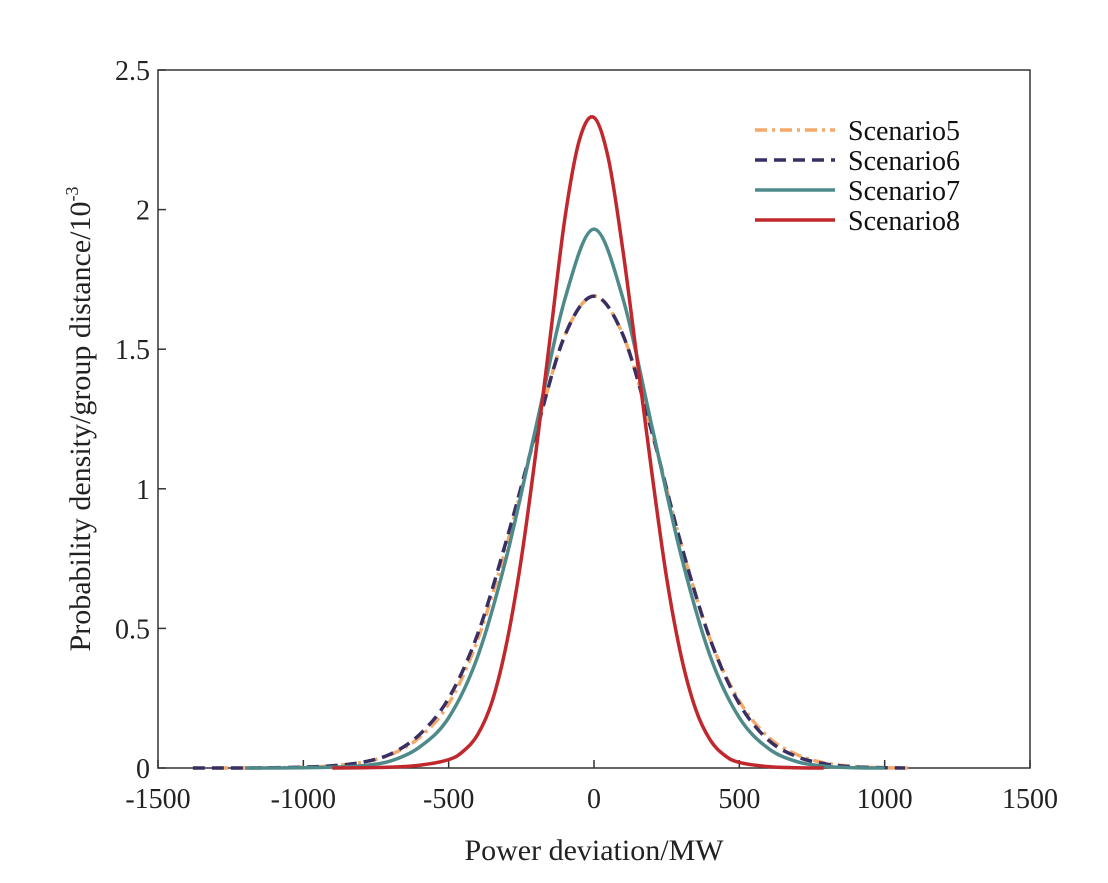  Describe the element at coordinates (140, 420) in the screenshot. I see `y-ticks: 0 0.5 1 1.5 2 2.5` at that location.